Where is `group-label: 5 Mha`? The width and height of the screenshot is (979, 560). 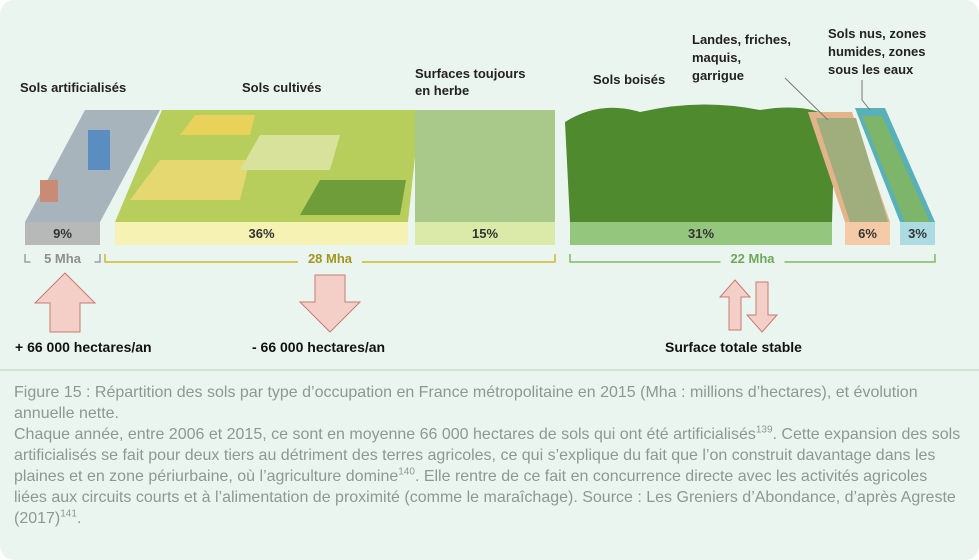 group-label: 5 Mha is located at coordinates (63, 258).